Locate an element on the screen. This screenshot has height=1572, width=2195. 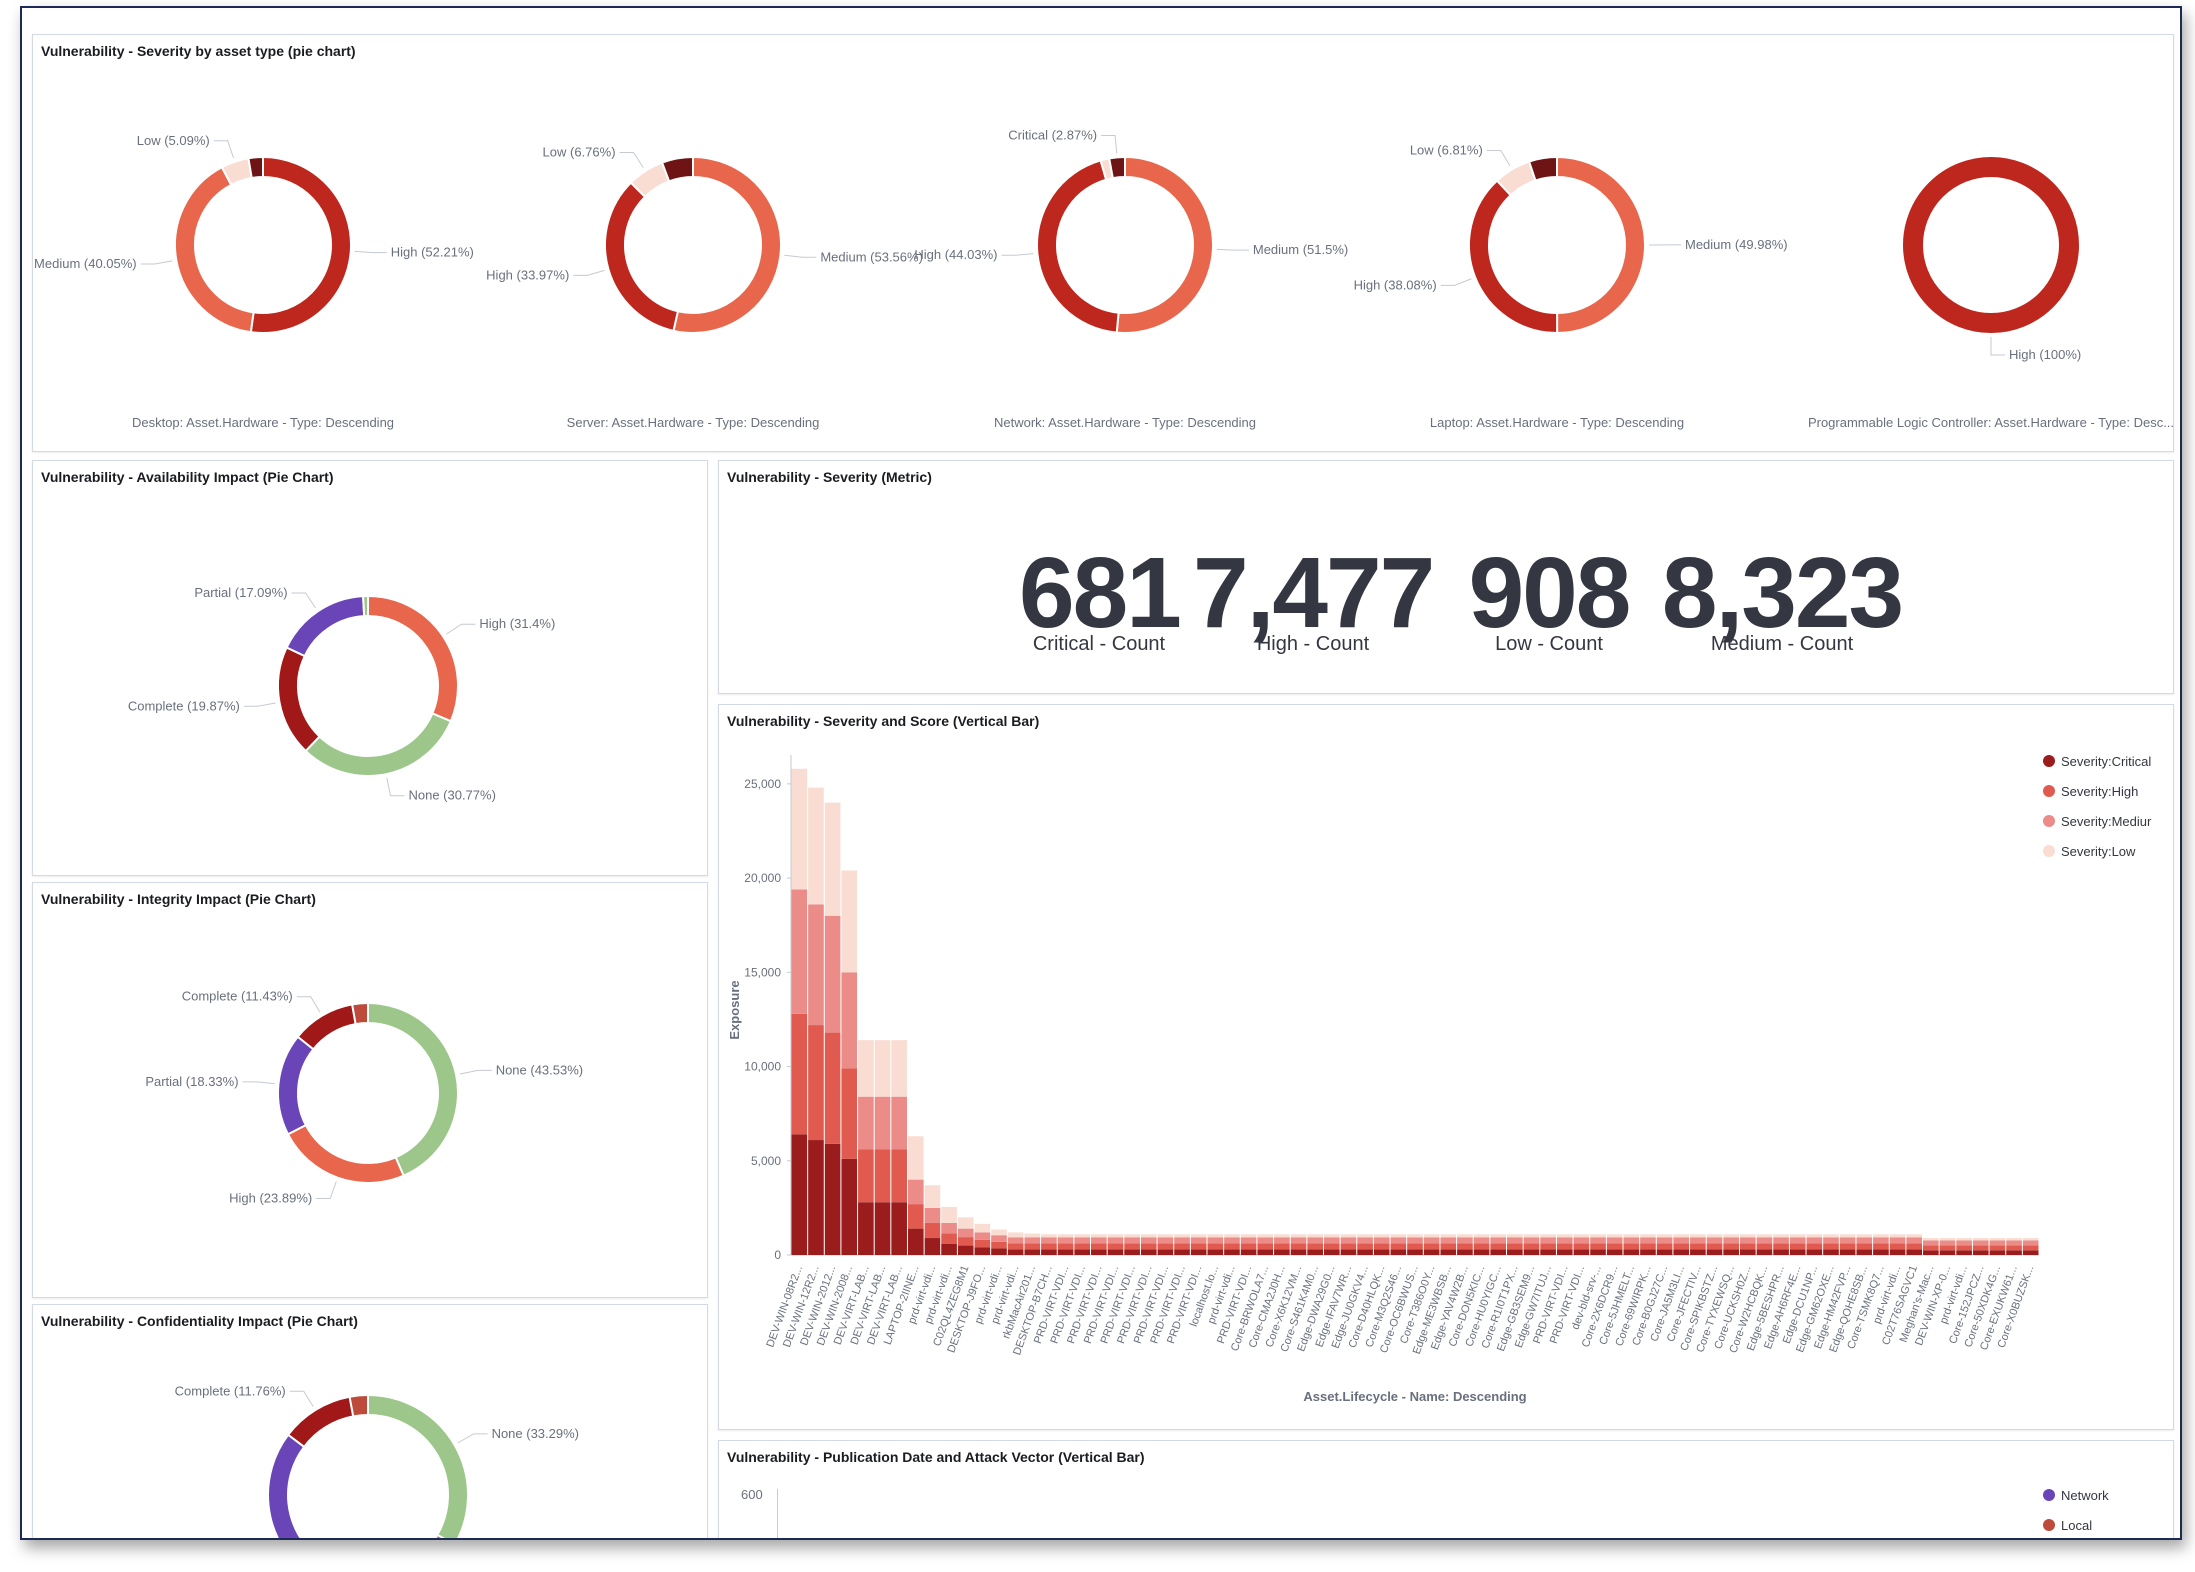
legend-item-critical: Severity:Critical is located at coordinates (2097, 761).